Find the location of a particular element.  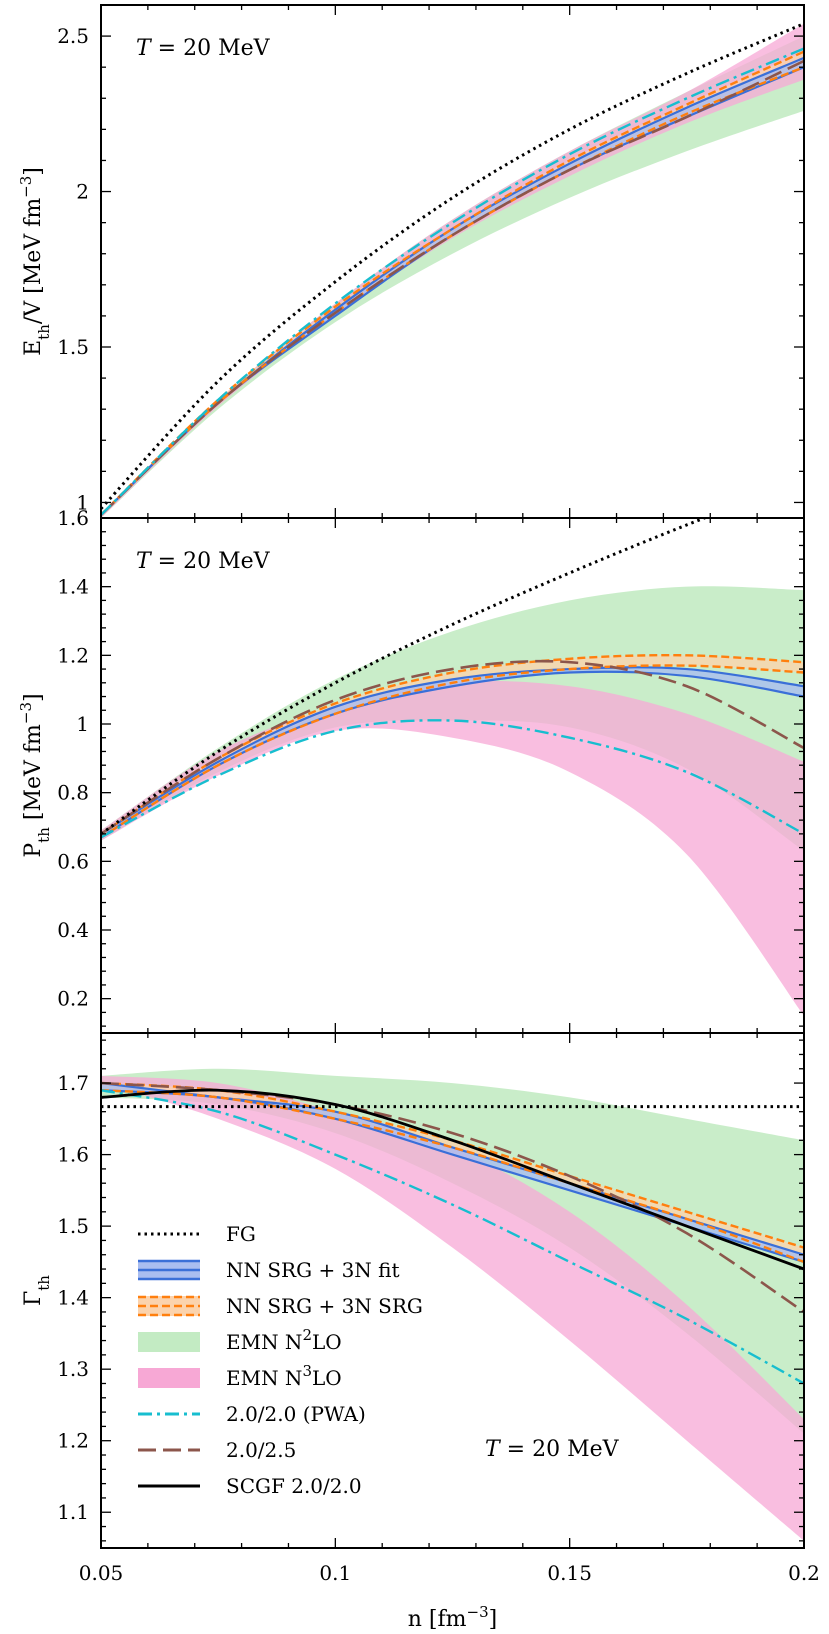

pressure-line-2.0-2.5 is located at coordinates (452, 747).